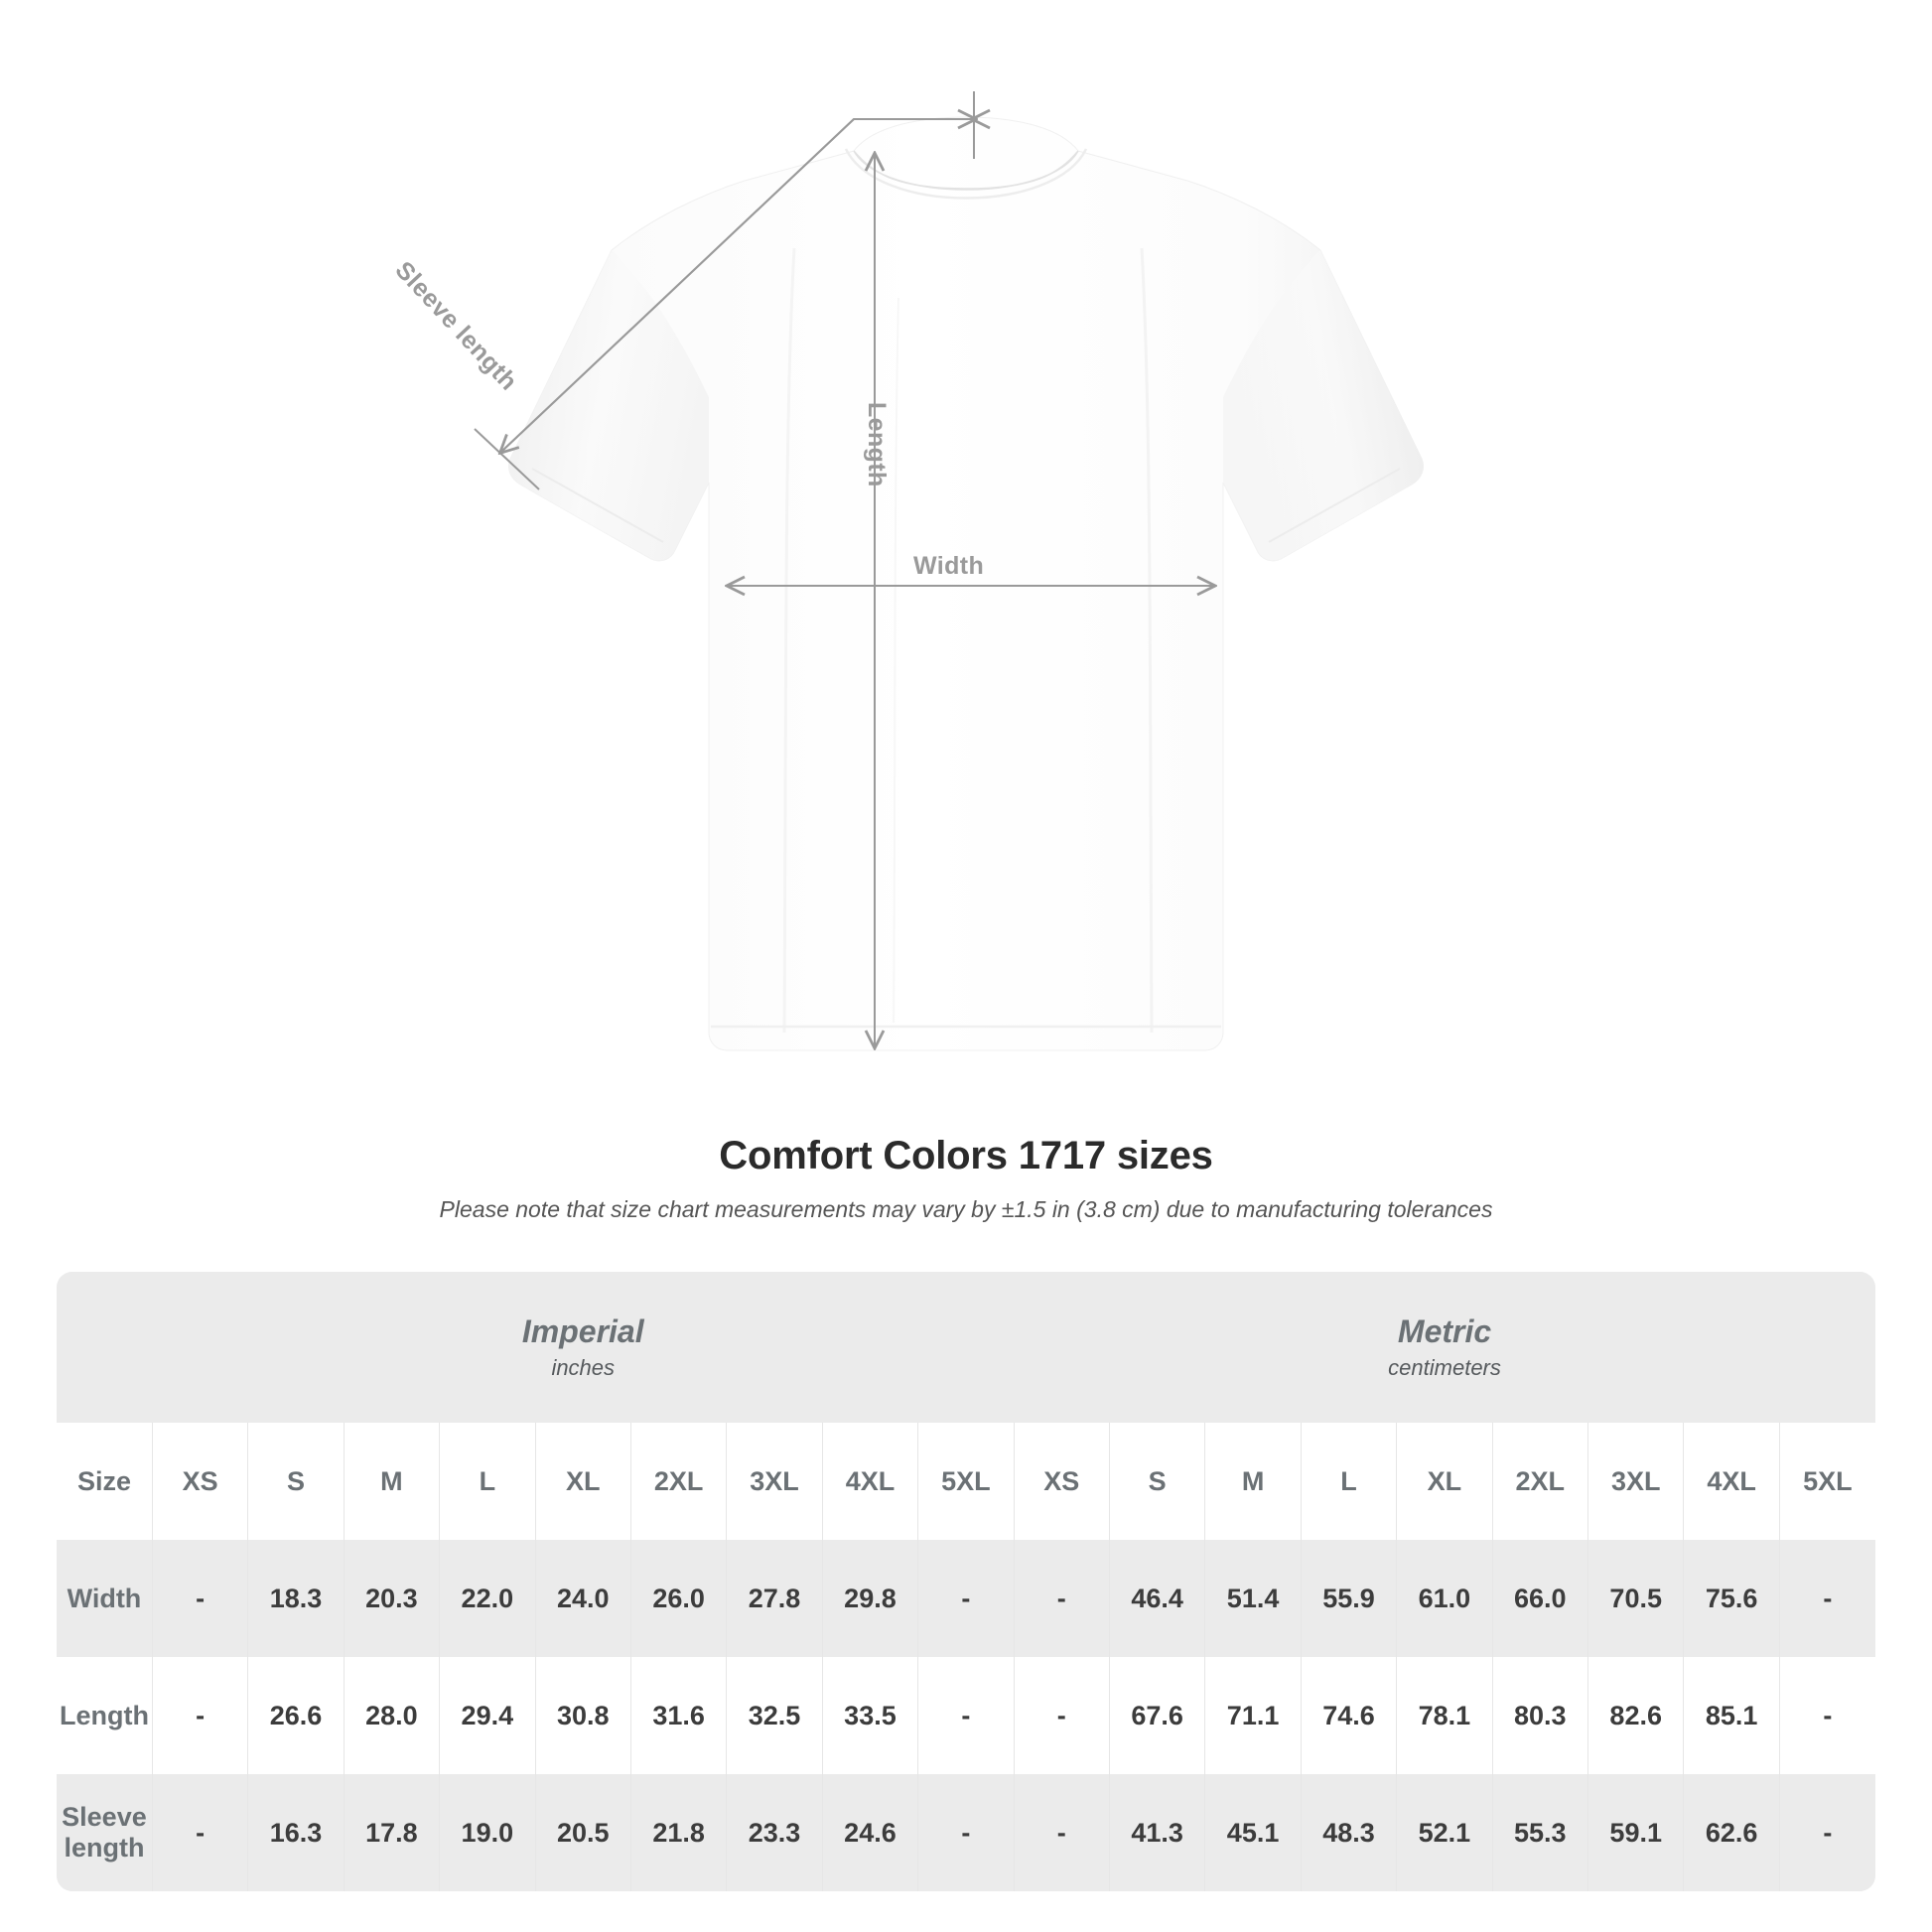  Describe the element at coordinates (1827, 1599) in the screenshot. I see `width-metric-5xl: -` at that location.